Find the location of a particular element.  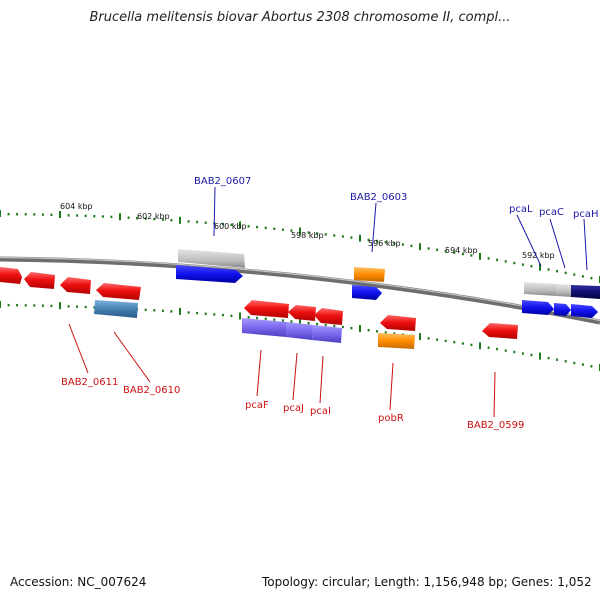

label-pobR: pobR is located at coordinates (391, 418).